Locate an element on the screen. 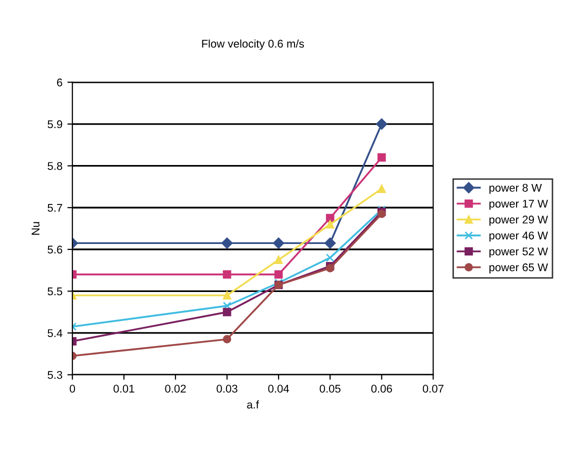  y-tick-label: 5.4 is located at coordinates (55, 333).